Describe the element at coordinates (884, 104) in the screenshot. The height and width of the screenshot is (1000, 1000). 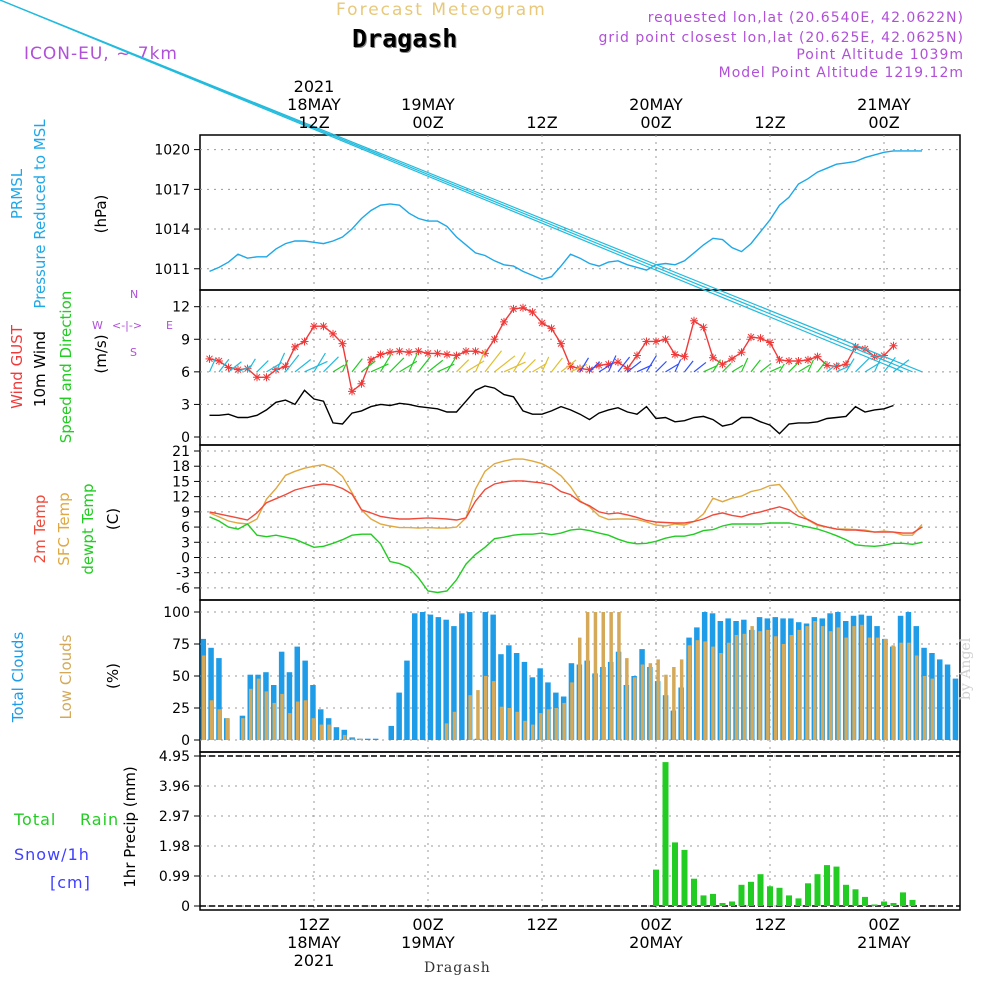
I see `top-day-label: 21MAY` at that location.